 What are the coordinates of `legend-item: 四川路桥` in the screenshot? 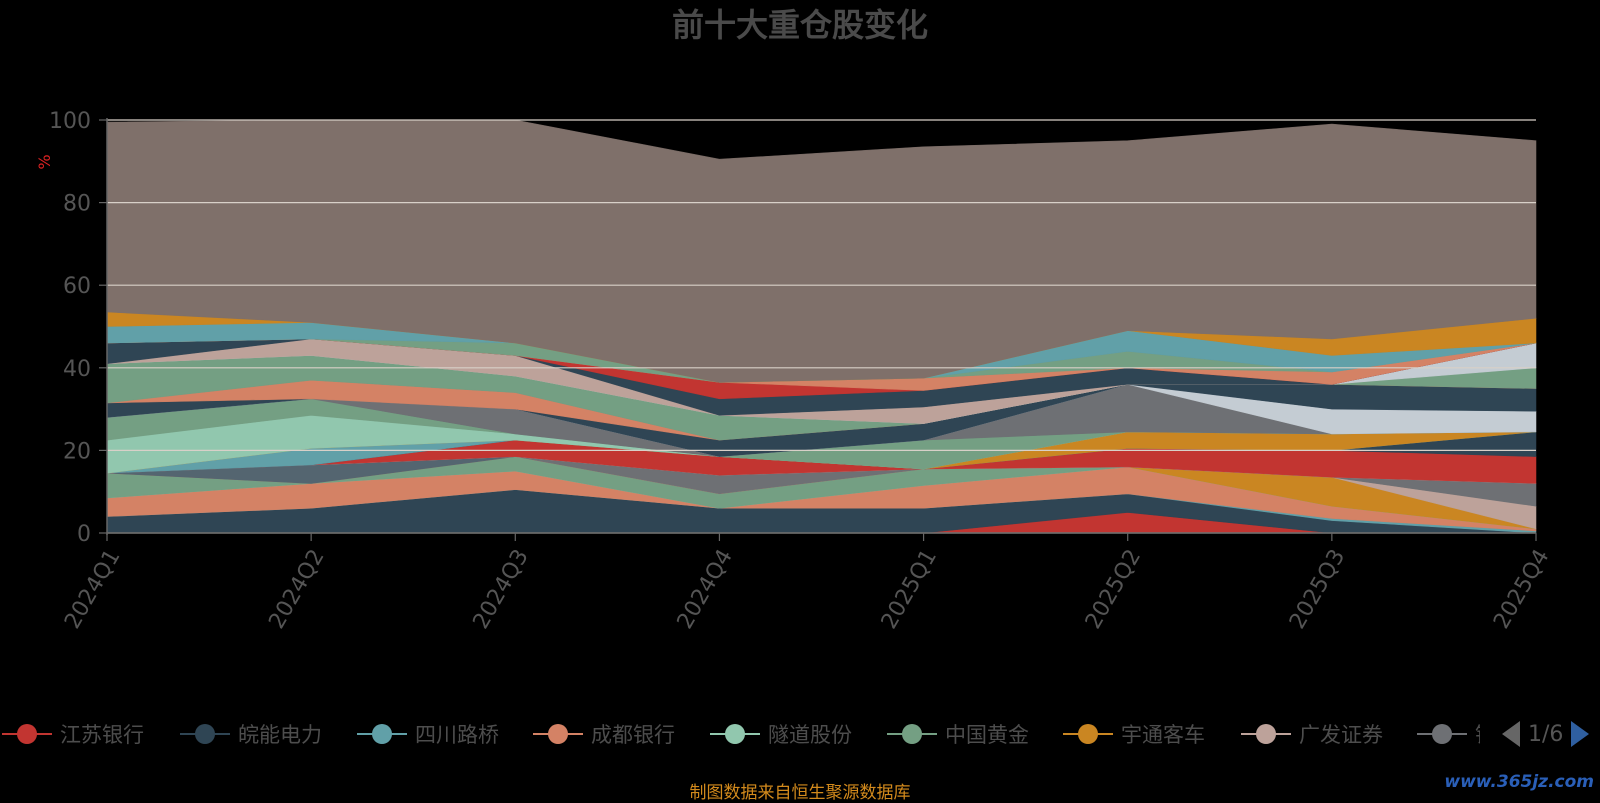 It's located at (428, 734).